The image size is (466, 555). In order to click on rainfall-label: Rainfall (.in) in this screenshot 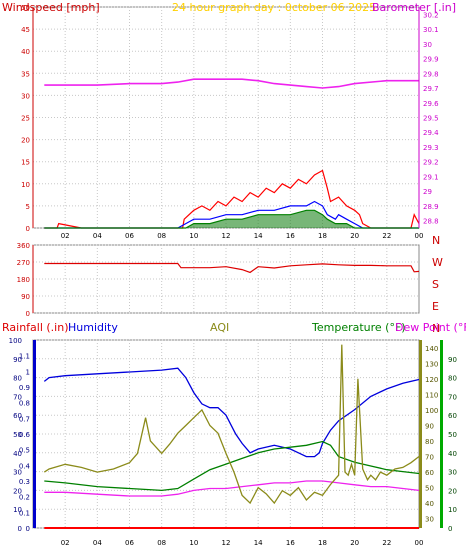, I will do `click(35, 327)`.